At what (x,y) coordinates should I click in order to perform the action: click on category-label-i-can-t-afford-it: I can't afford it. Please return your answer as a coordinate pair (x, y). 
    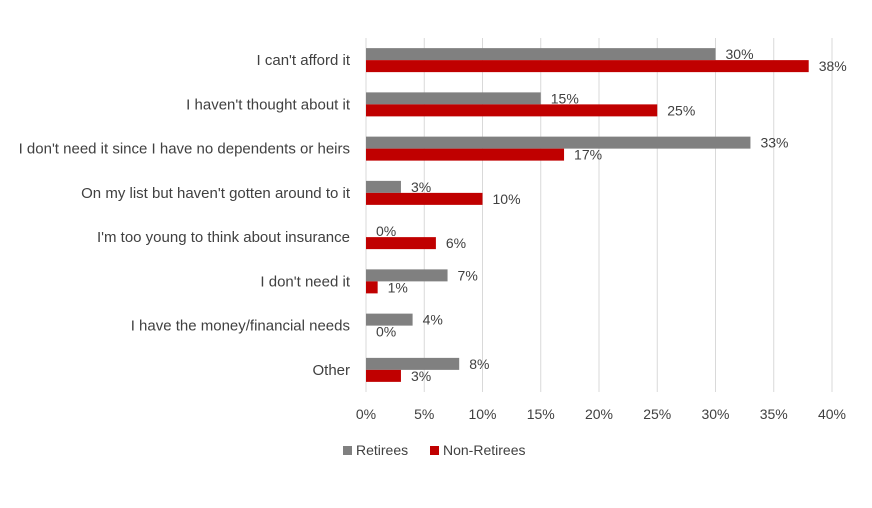
    Looking at the image, I should click on (304, 60).